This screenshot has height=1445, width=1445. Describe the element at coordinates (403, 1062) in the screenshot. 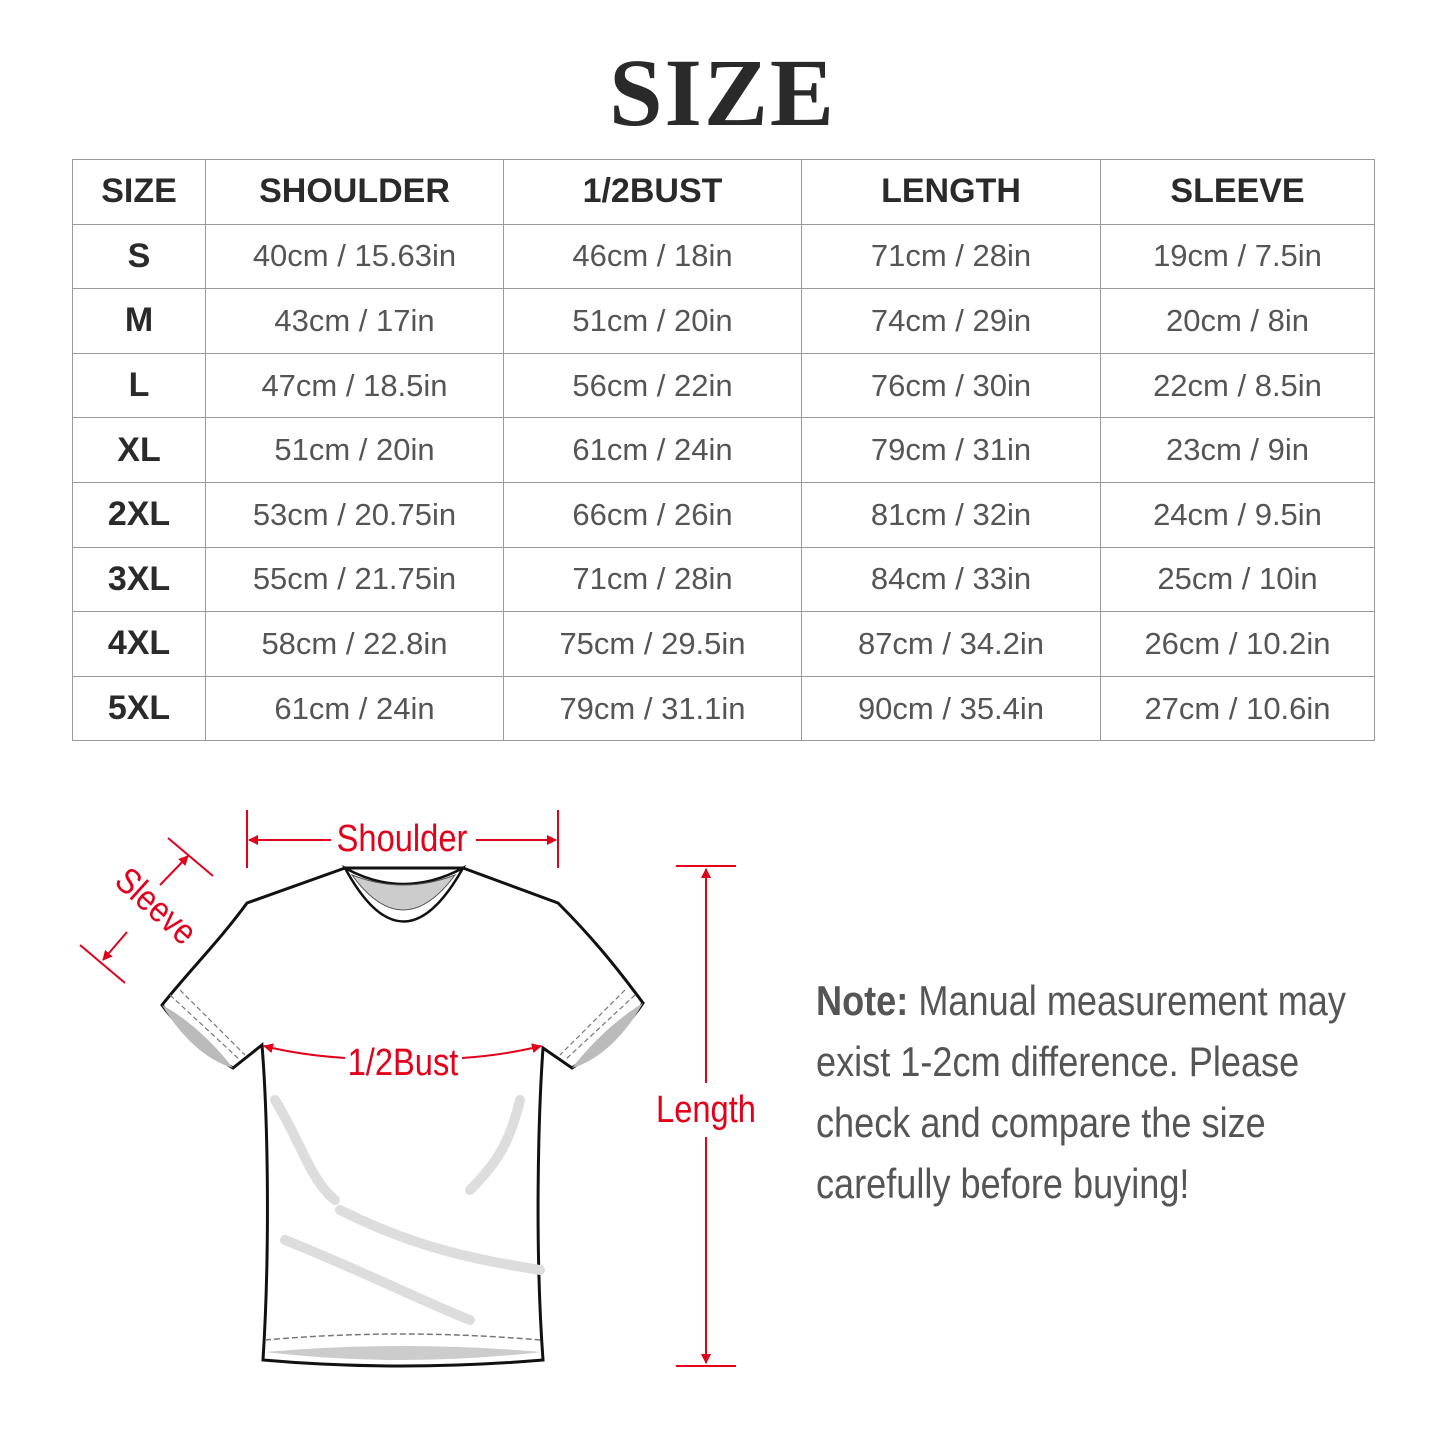

I see `bust-label: 1/2Bust` at that location.